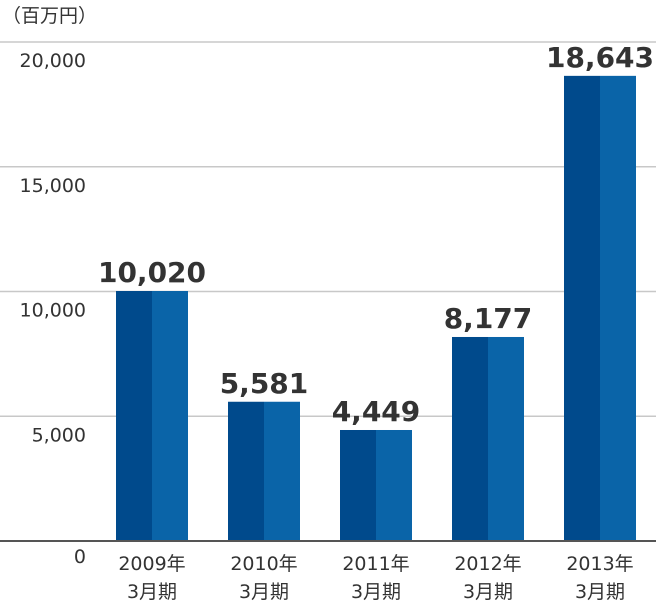 Image resolution: width=656 pixels, height=610 pixels. I want to click on category-label-year: 2012年, so click(487, 564).